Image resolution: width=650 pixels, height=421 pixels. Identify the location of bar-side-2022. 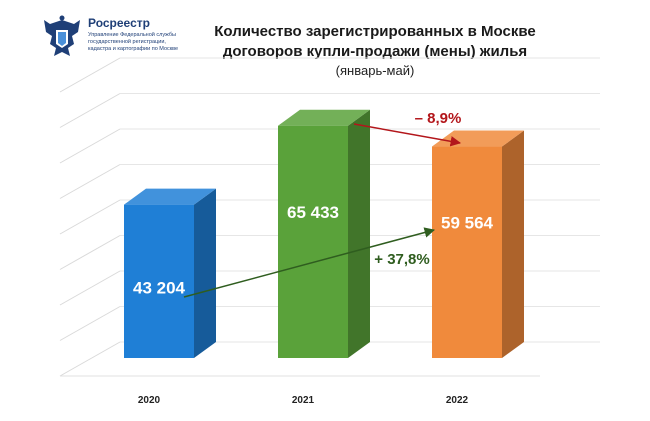
(513, 244).